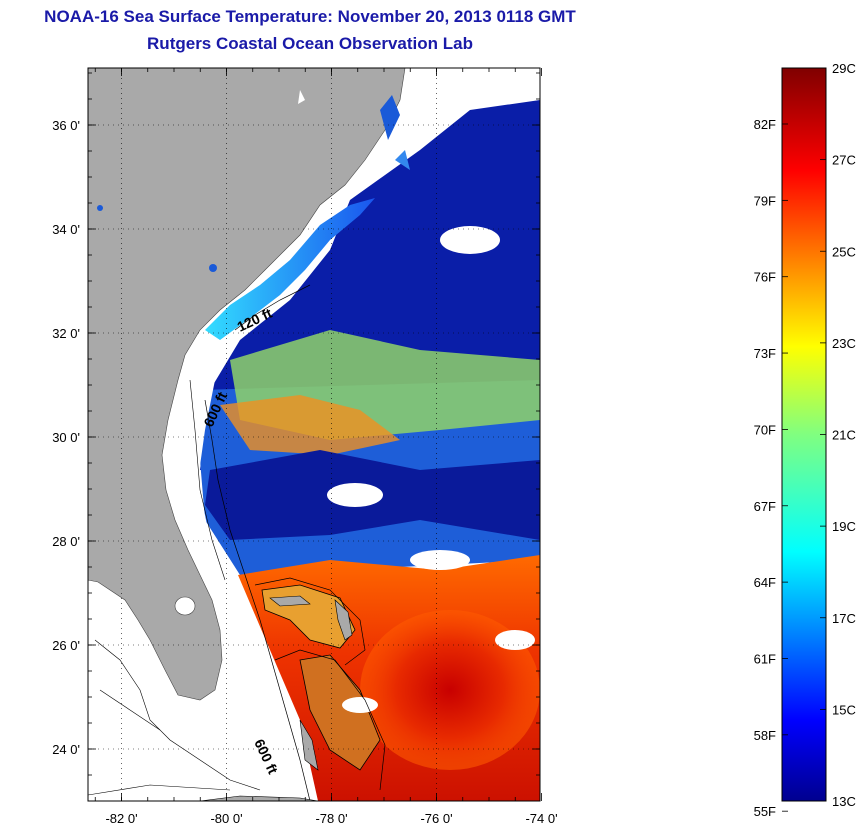  I want to click on celsius-label: 27C, so click(844, 160).